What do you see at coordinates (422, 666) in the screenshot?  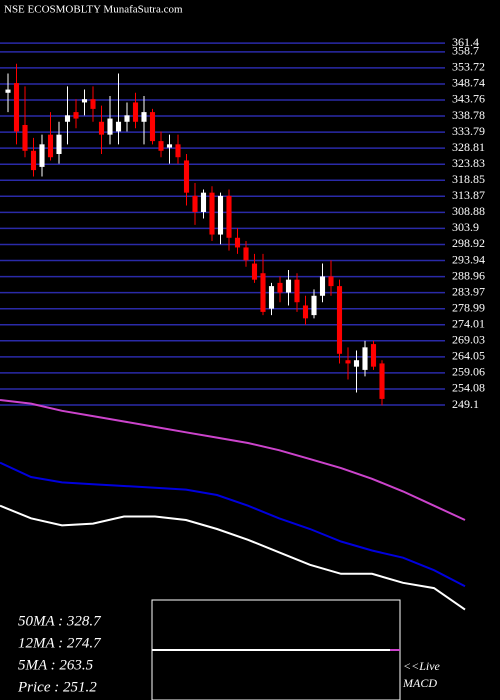 I see `live-label: <<Live` at bounding box center [422, 666].